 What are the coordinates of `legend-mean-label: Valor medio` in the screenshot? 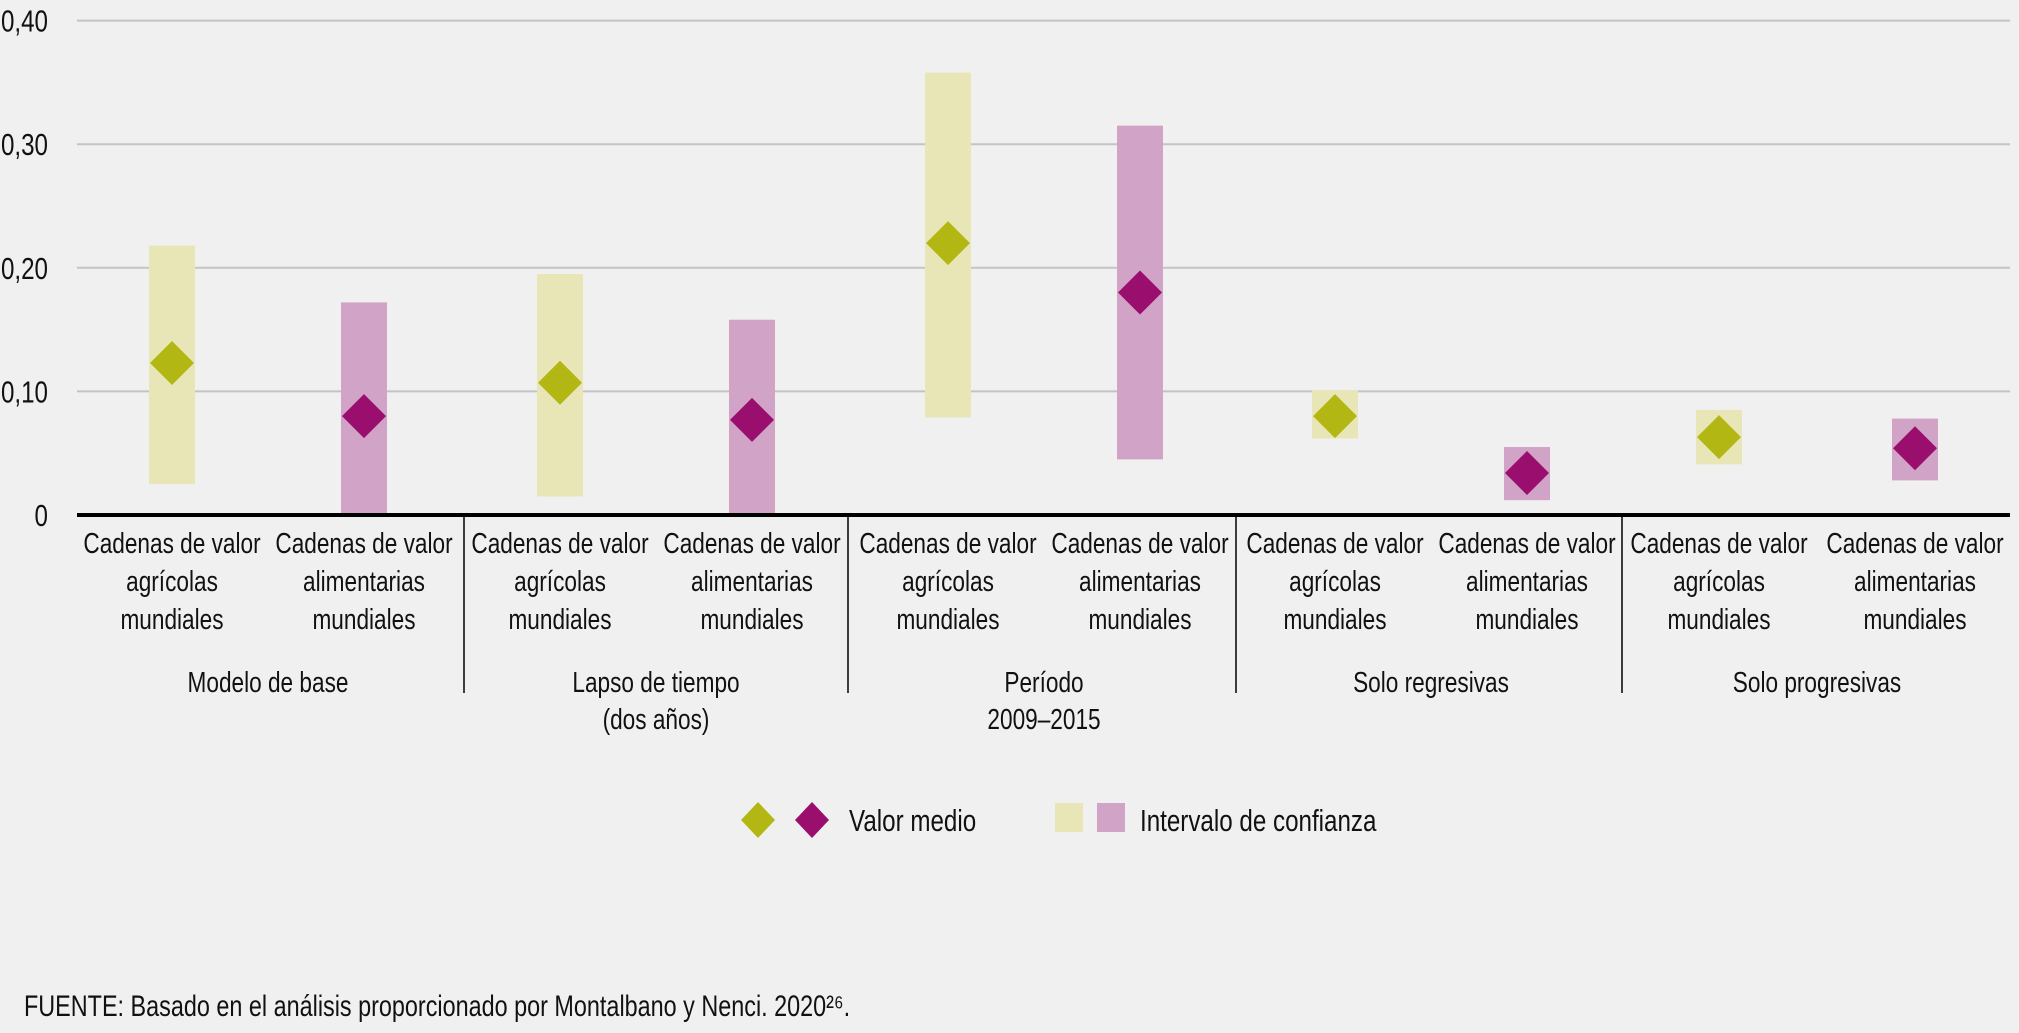 It's located at (912, 820).